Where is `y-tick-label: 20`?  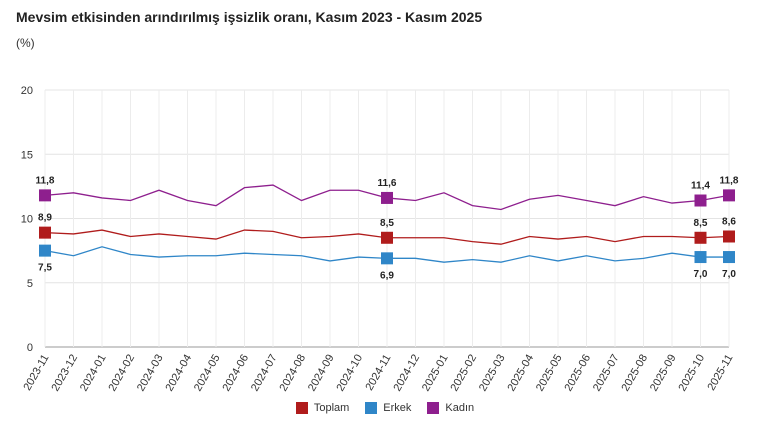
y-tick-label: 20 is located at coordinates (27, 91).